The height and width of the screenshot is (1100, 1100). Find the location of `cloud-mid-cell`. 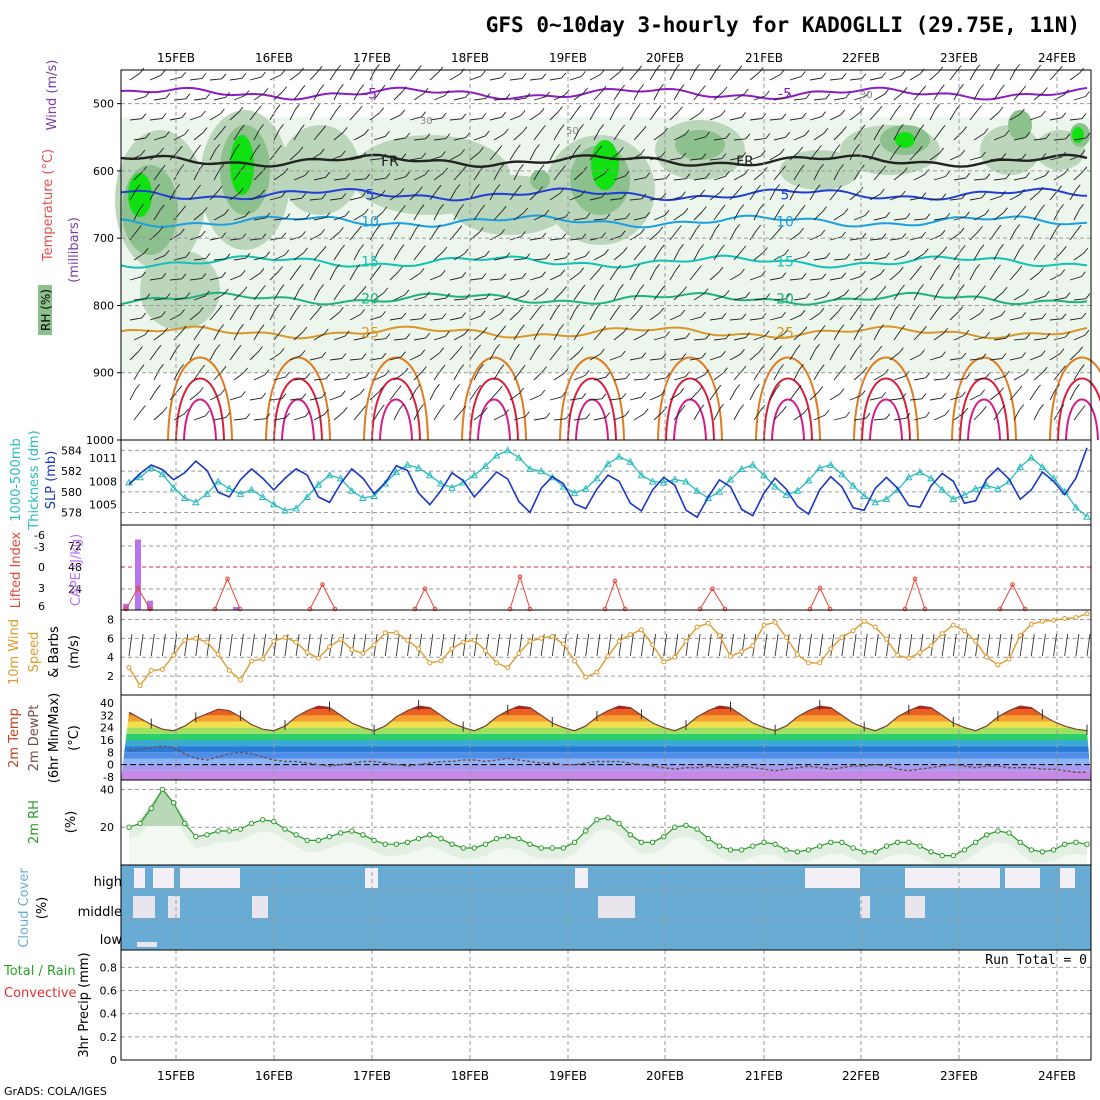

cloud-mid-cell is located at coordinates (616, 907).